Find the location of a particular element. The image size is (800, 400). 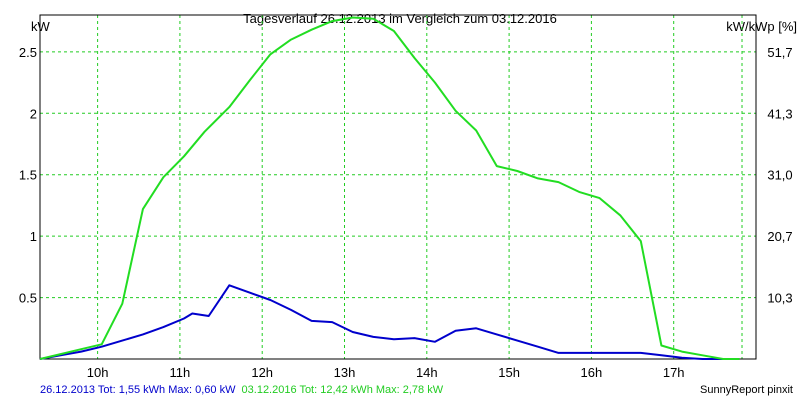

x-tick-label: 11h is located at coordinates (180, 372).